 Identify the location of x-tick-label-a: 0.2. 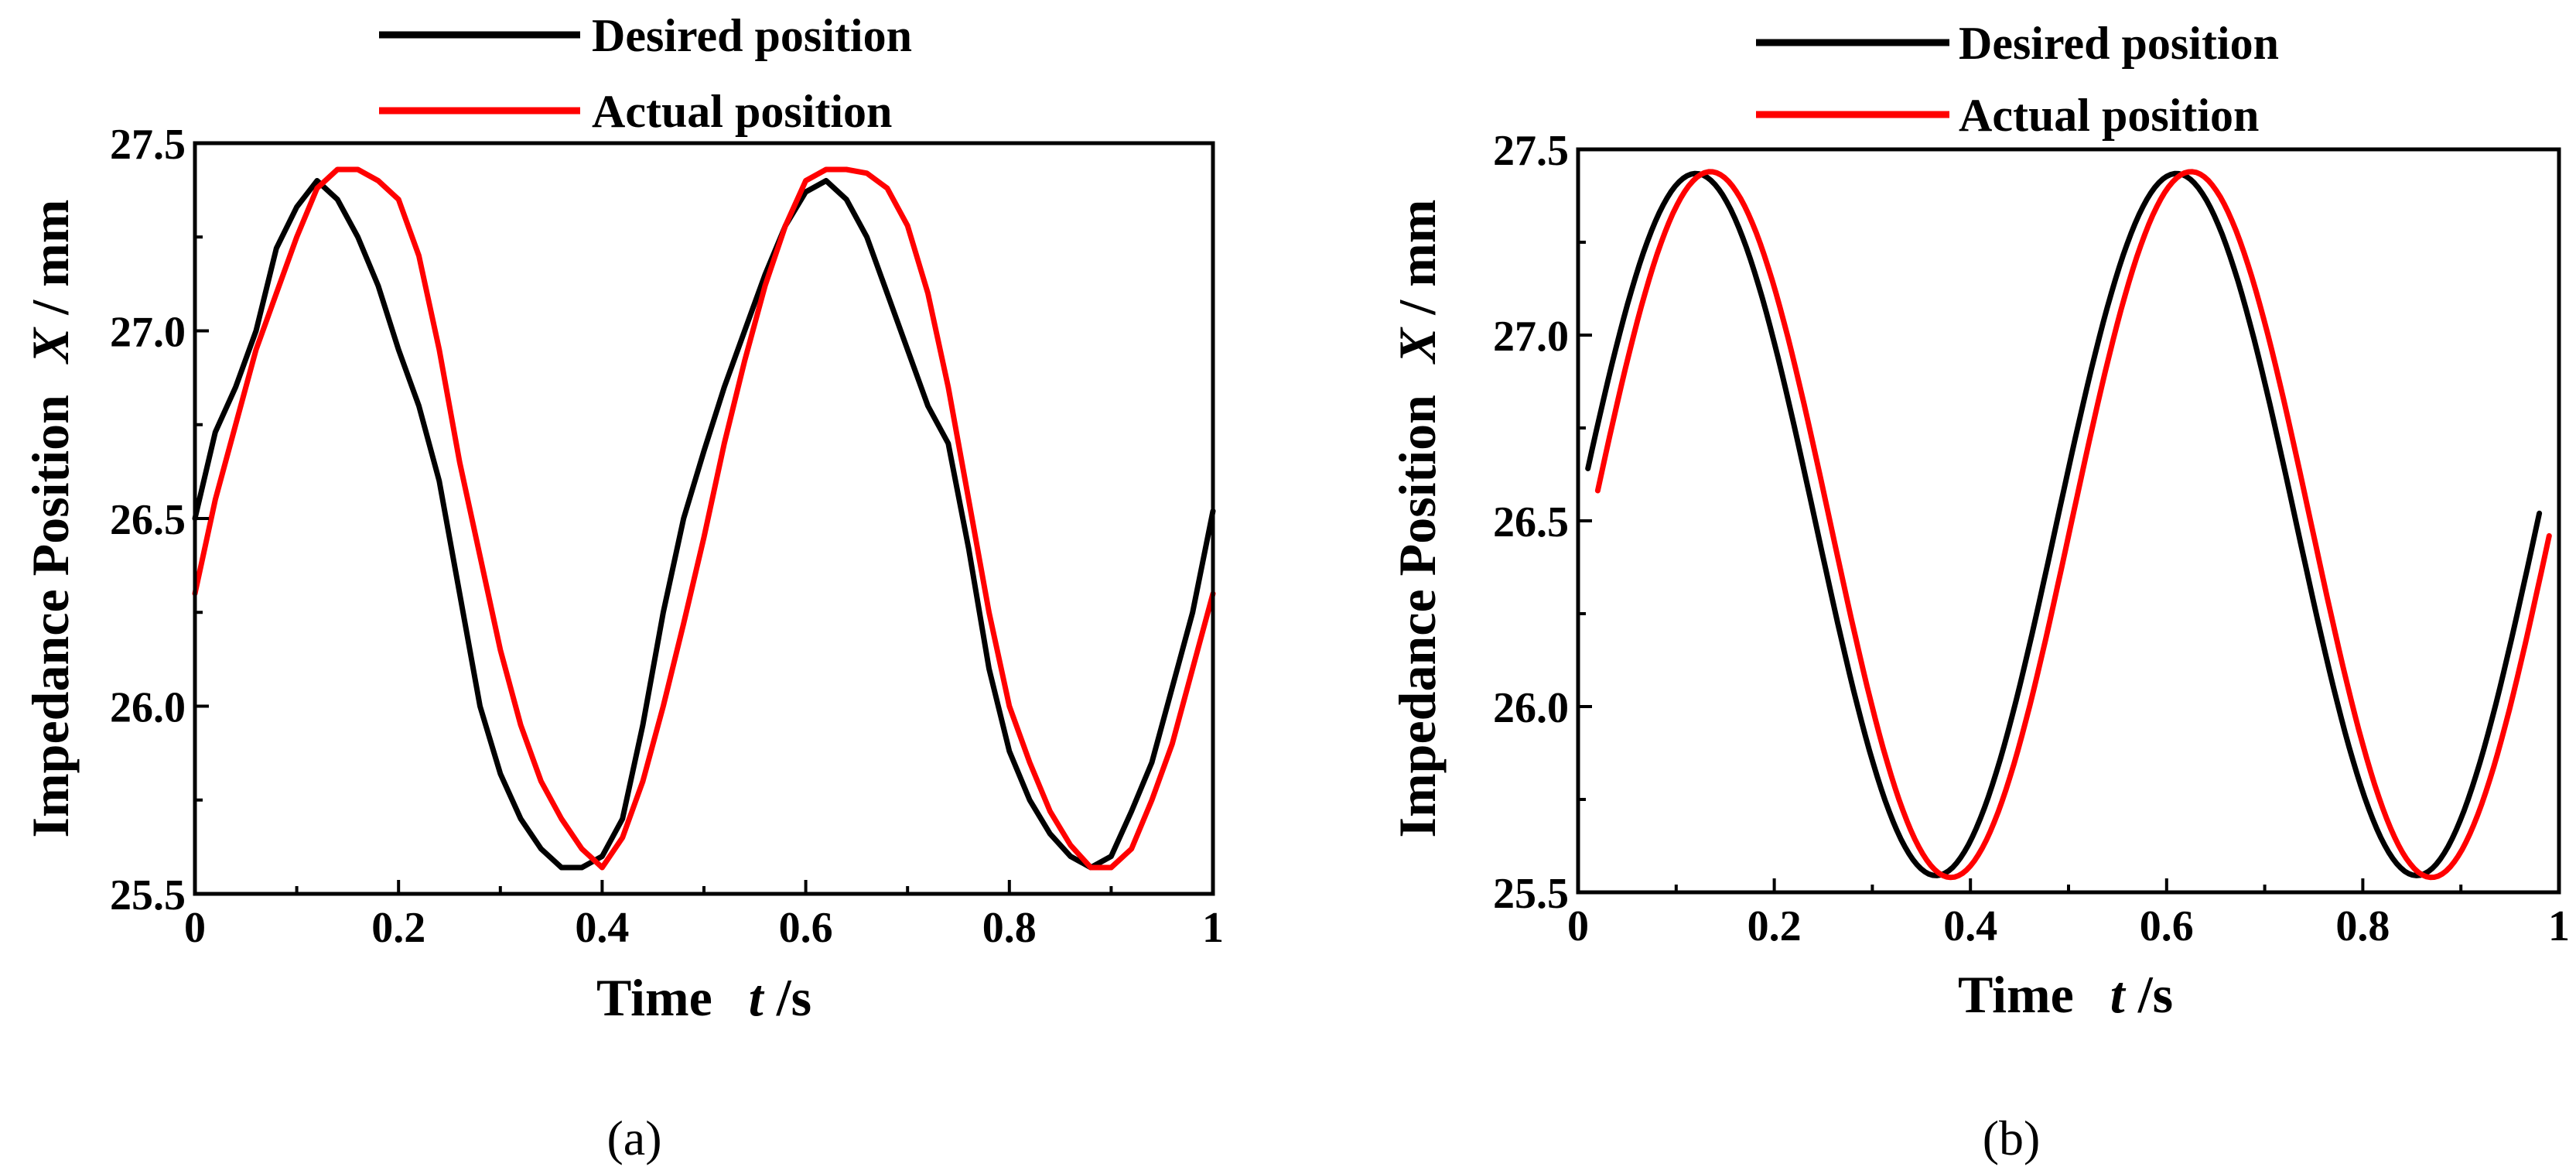
(398, 928).